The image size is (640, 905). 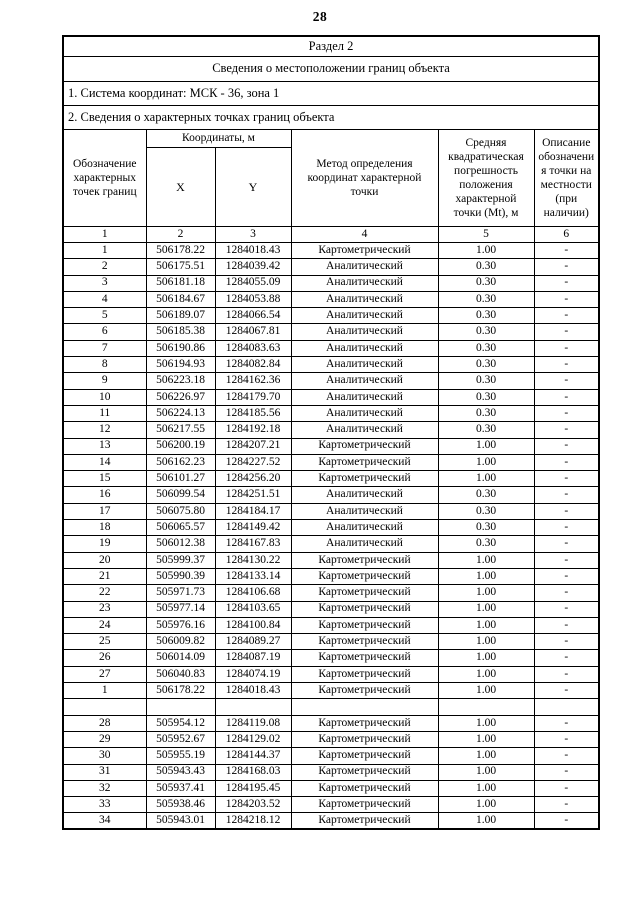 I want to click on cell-y: 1284106.68, so click(x=253, y=593).